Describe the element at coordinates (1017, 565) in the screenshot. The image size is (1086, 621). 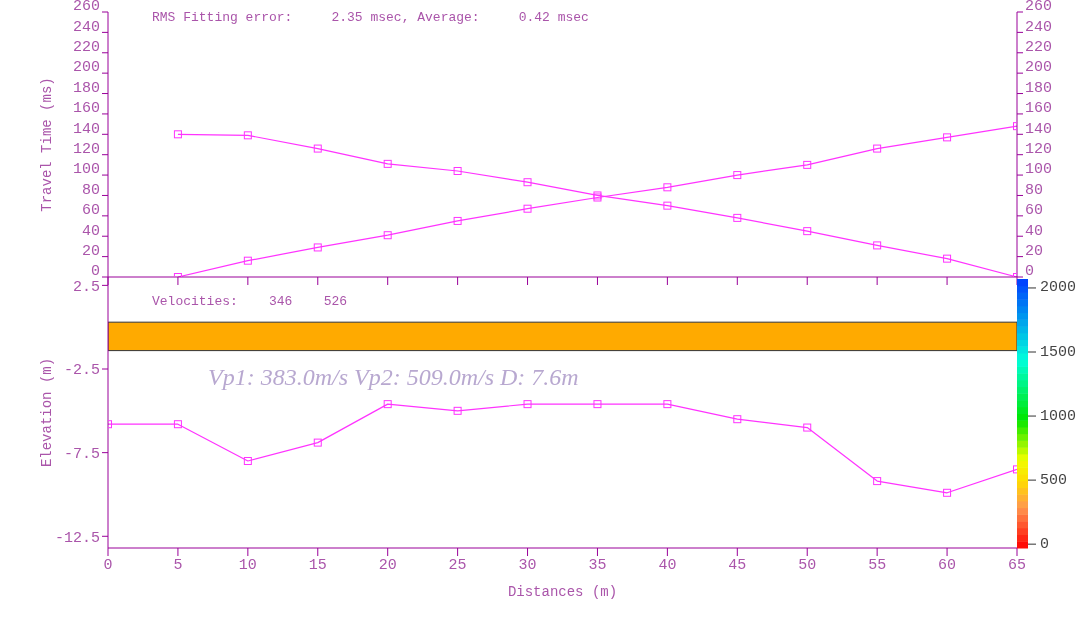
I see `x-tick-label: 65` at that location.